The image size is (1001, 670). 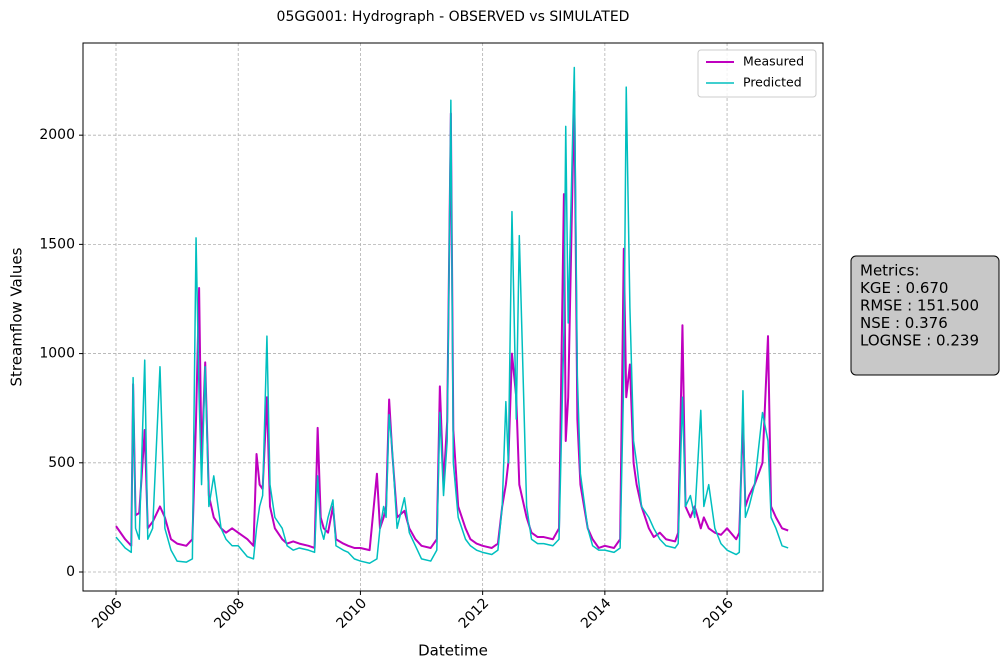 I want to click on x-tick-label: 2008, so click(x=229, y=613).